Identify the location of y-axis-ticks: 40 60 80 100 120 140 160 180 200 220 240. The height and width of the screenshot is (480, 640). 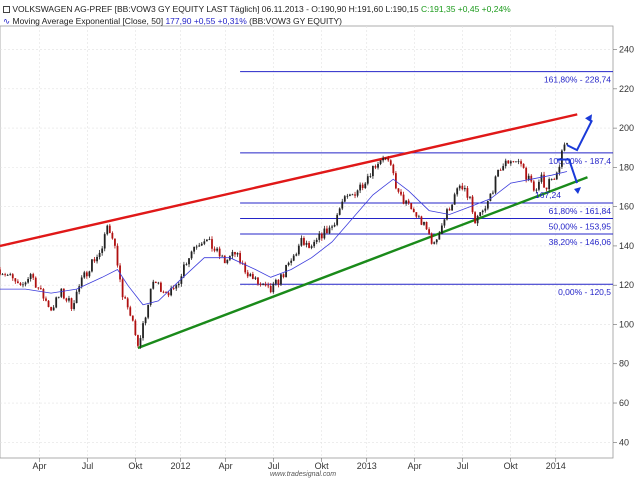
(623, 246).